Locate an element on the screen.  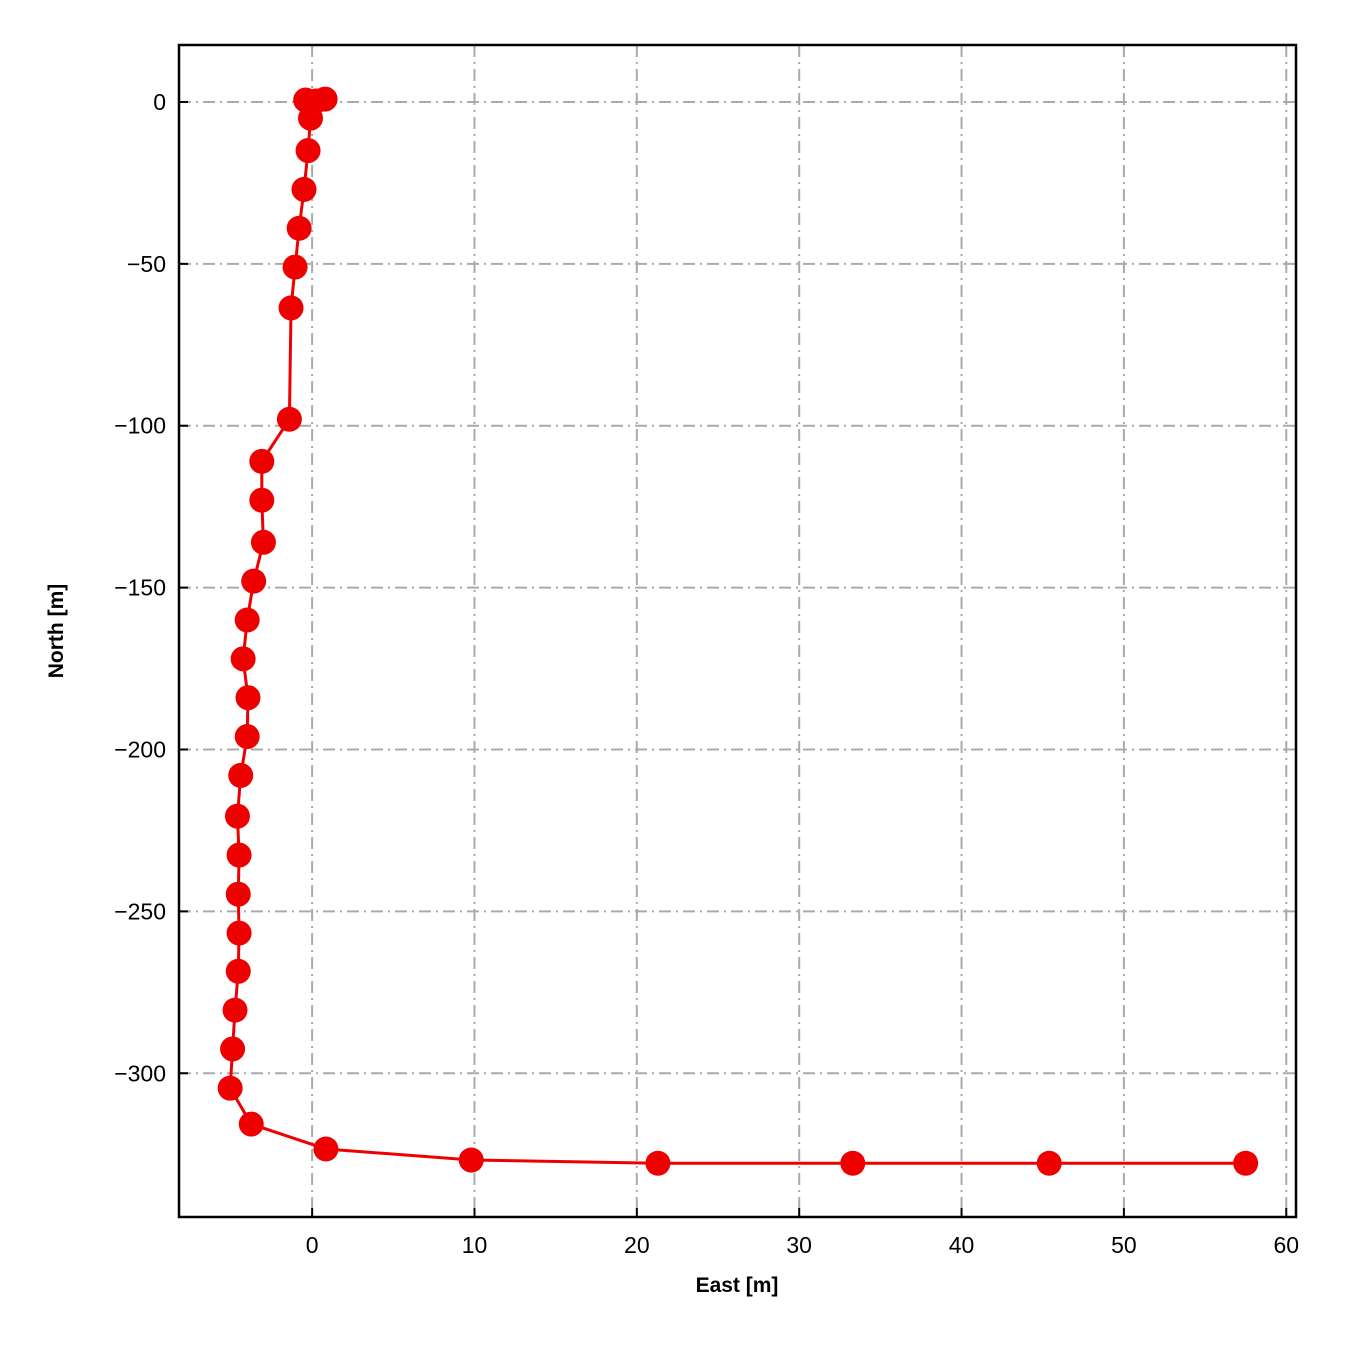
x-tick-label: 50 is located at coordinates (1124, 1245).